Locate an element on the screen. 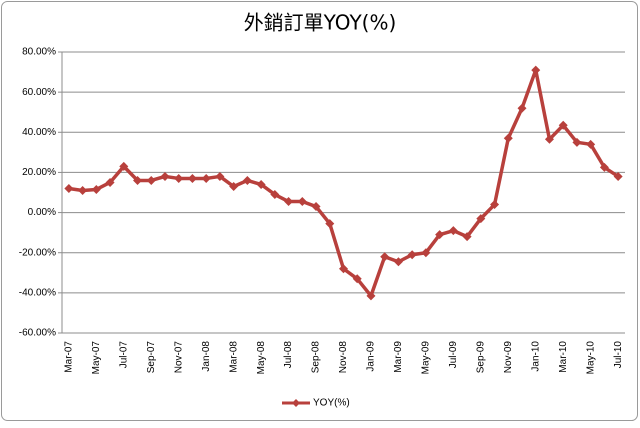  x-tick-label: Jul-08 is located at coordinates (288, 355).